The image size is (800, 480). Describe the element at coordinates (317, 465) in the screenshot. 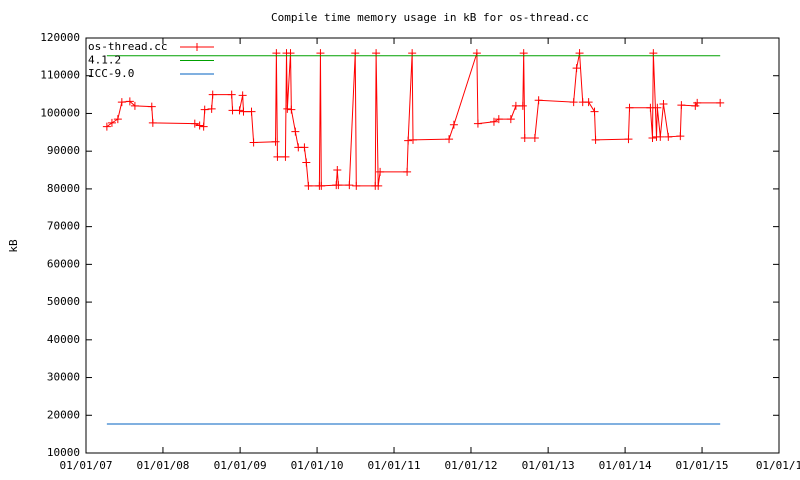

I see `x-tick-label: 01/01/10` at that location.